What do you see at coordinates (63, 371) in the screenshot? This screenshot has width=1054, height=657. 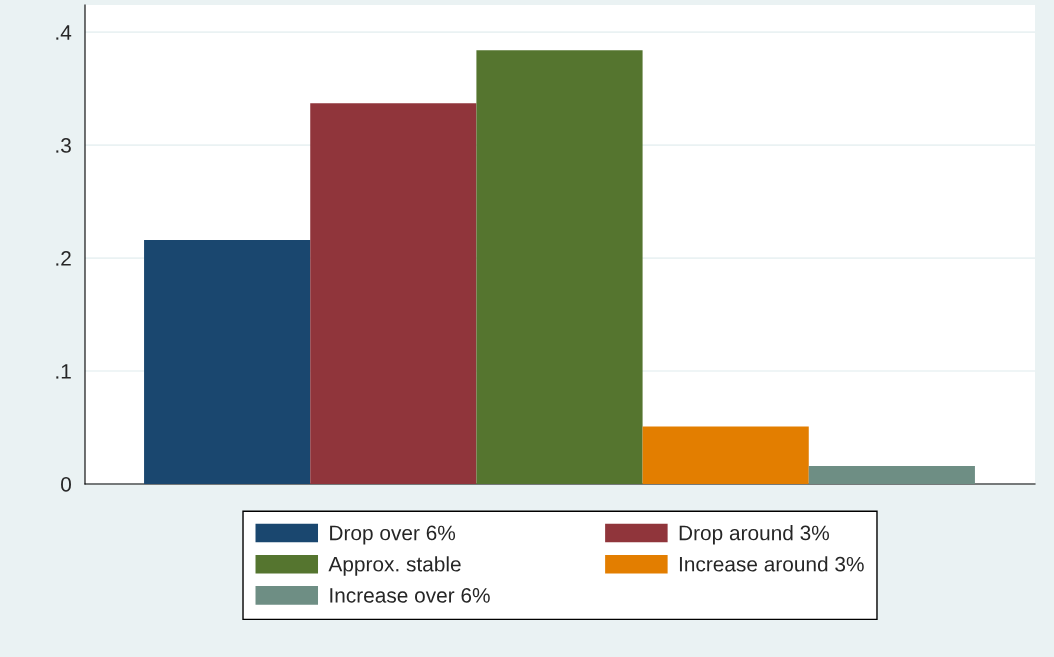 I see `y-tick-label: .1` at bounding box center [63, 371].